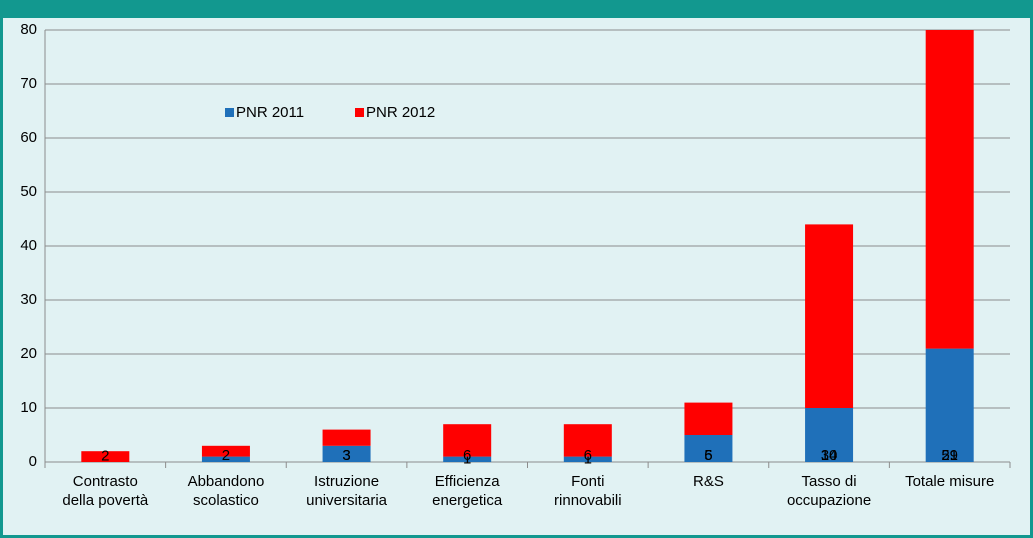  Describe the element at coordinates (28, 407) in the screenshot. I see `y-tick-label: 10` at that location.